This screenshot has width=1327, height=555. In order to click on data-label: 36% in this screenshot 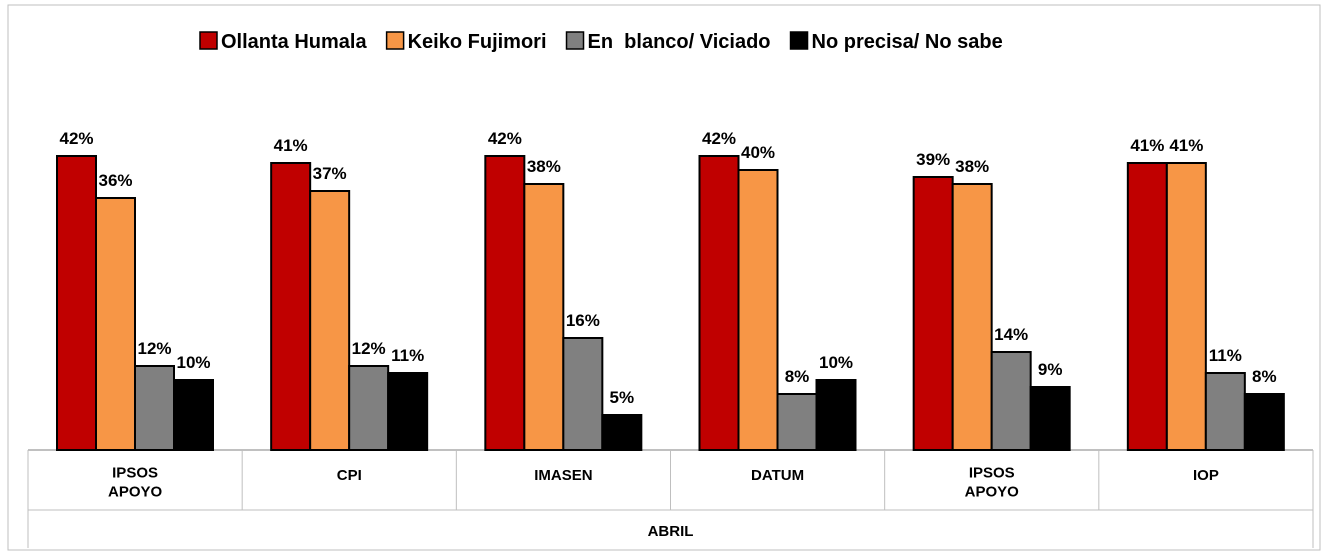, I will do `click(115, 180)`.